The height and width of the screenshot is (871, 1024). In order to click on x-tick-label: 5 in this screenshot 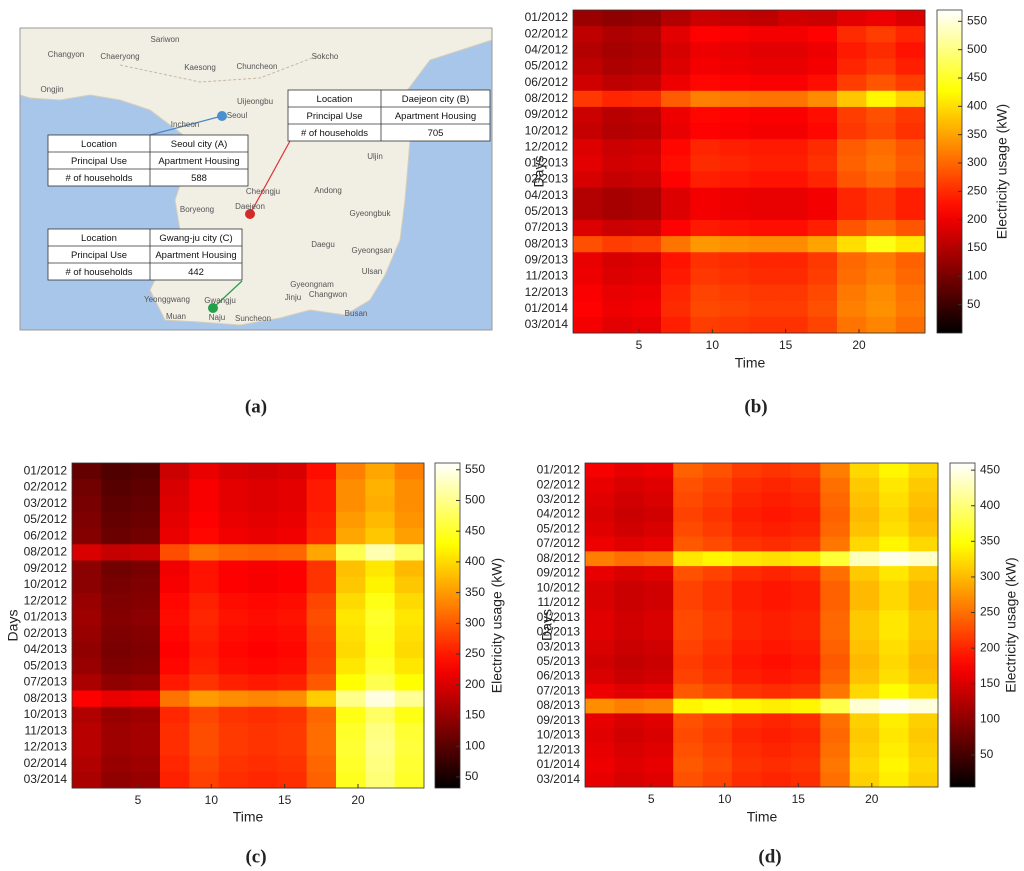, I will do `click(639, 345)`.